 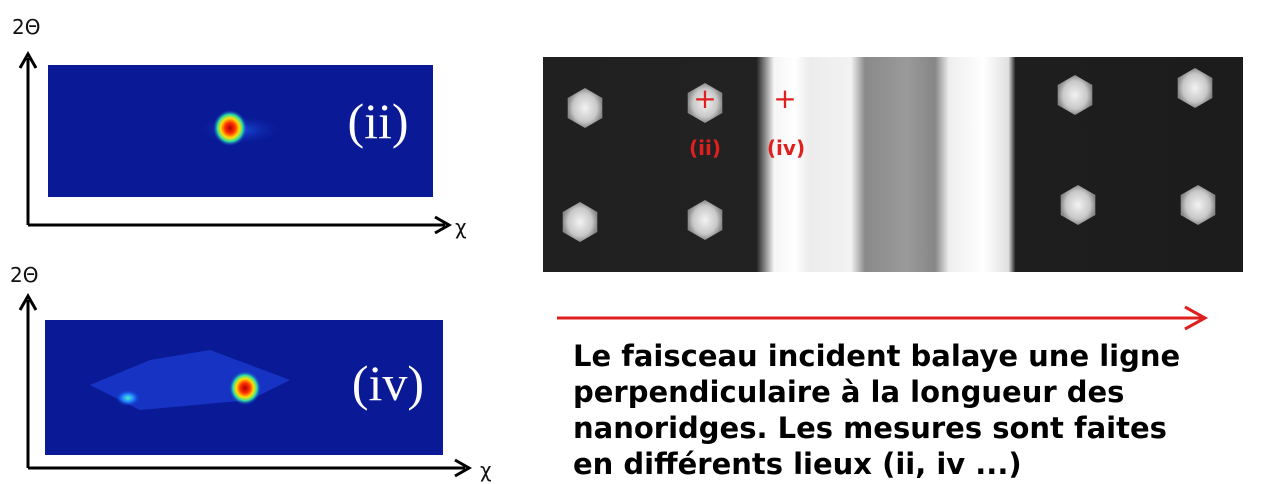 I want to click on scan-arrow, so click(x=883, y=318).